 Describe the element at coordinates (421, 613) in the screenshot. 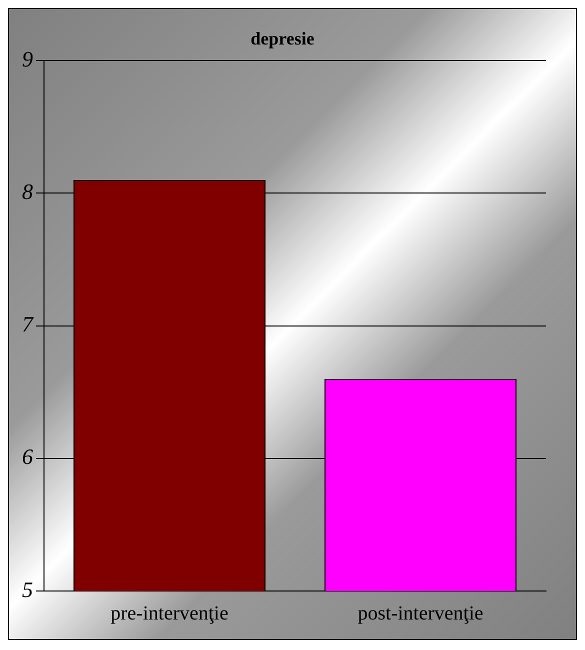

I see `x-tick-label: post-intervenţie` at that location.